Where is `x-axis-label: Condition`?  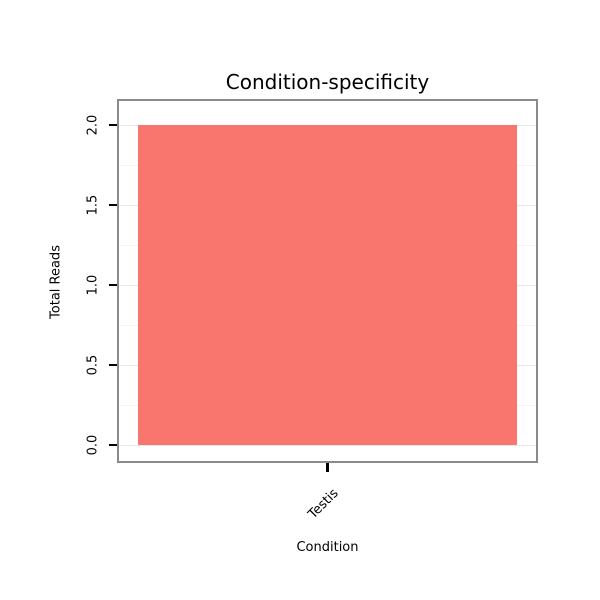
x-axis-label: Condition is located at coordinates (327, 547).